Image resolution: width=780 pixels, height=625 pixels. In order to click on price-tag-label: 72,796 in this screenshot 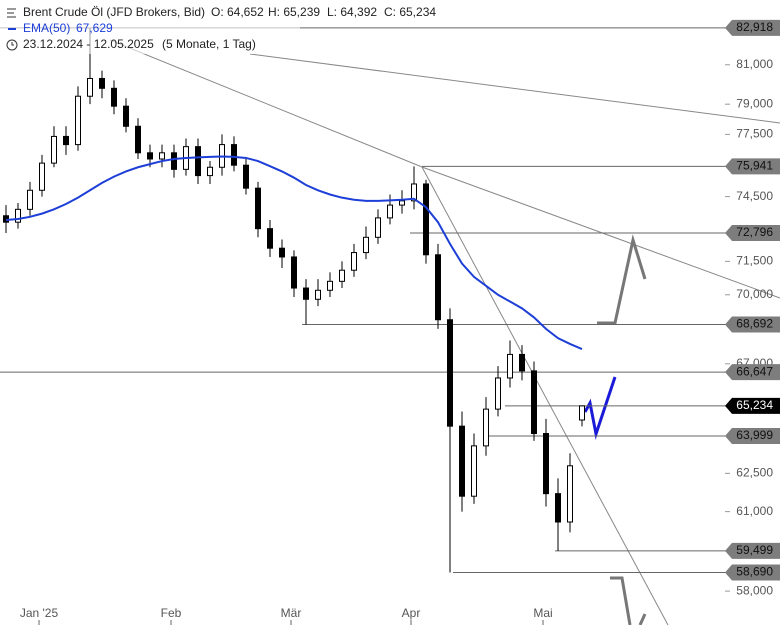, I will do `click(754, 232)`.